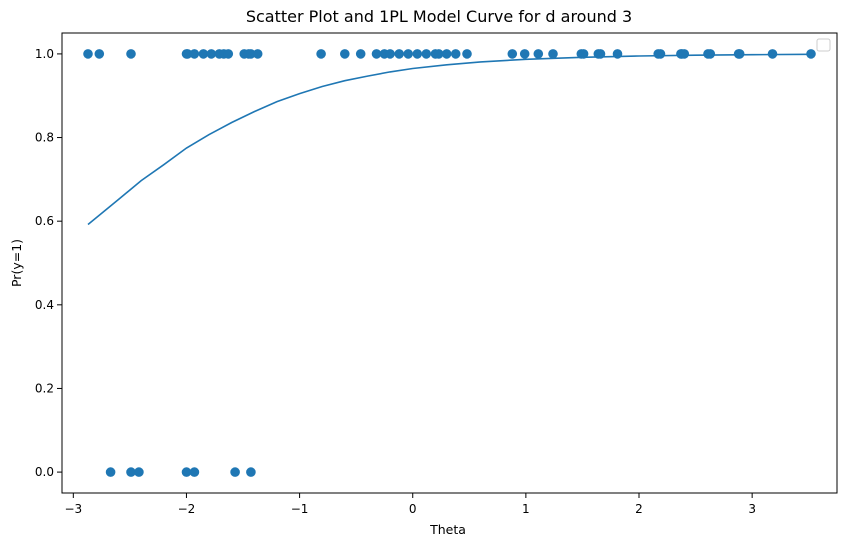 The image size is (846, 547). Describe the element at coordinates (16, 263) in the screenshot. I see `y-axis-label: Pr(y=1)` at that location.